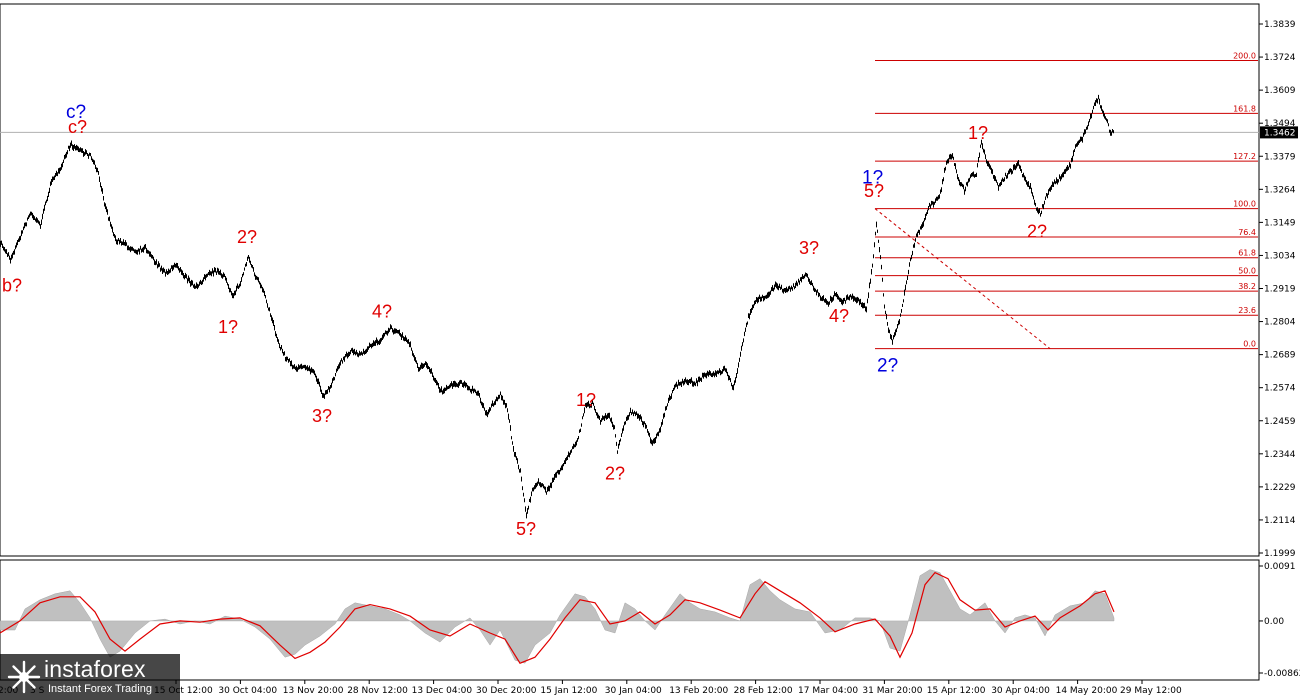 The width and height of the screenshot is (1300, 700). Describe the element at coordinates (1280, 124) in the screenshot. I see `y-tick-label: 1.3494` at that location.